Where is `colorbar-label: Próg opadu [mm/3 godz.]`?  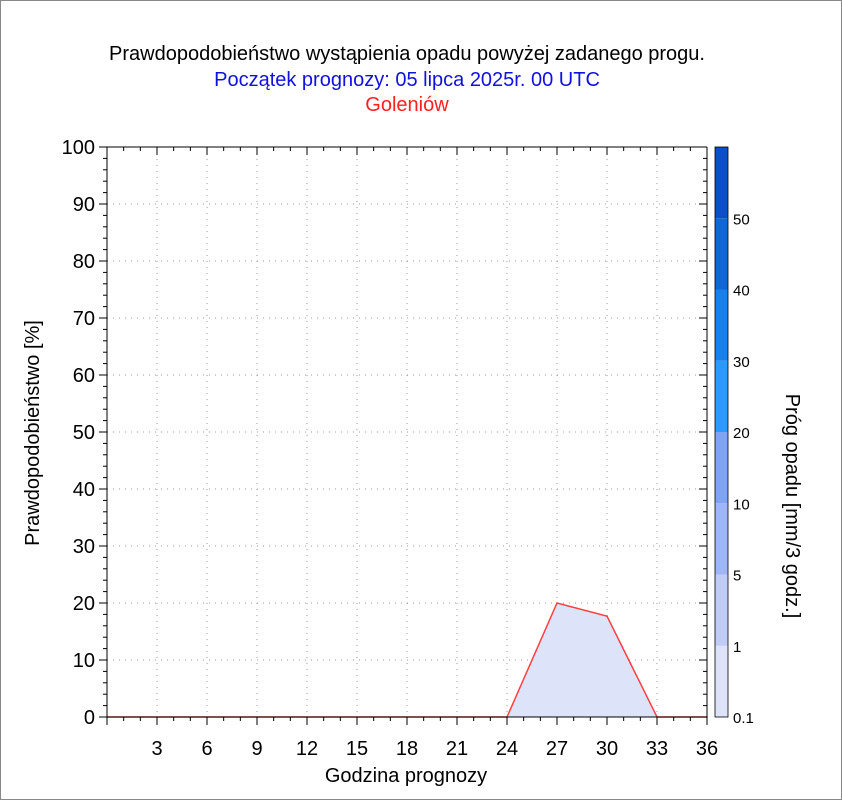
colorbar-label: Próg opadu [mm/3 godz.] is located at coordinates (792, 506).